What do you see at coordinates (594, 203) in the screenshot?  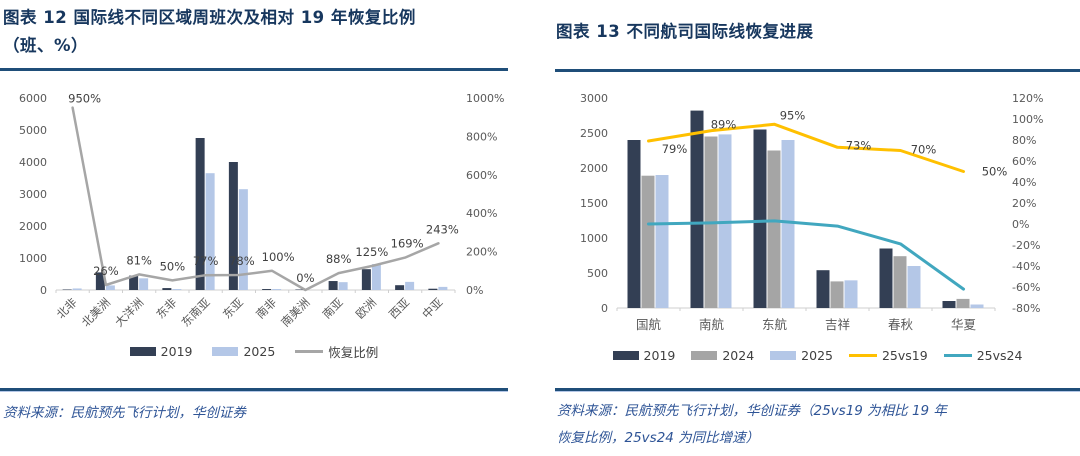 I see `left-axis-tick-label: 1500` at bounding box center [594, 203].